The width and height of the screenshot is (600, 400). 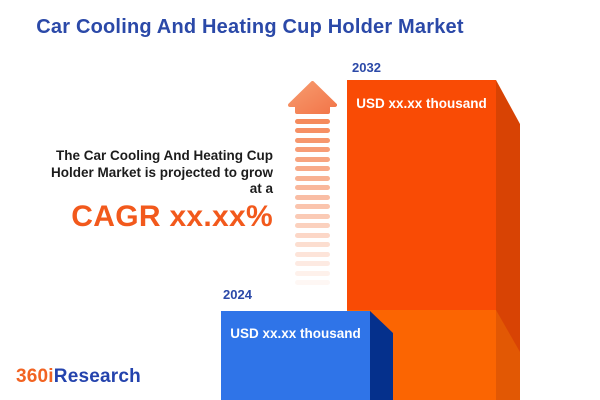 I want to click on logo-prefix: 360i, so click(x=35, y=376).